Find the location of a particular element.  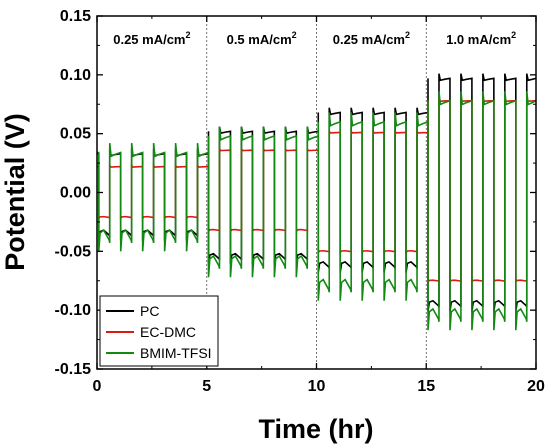

x-tick-label: 10 is located at coordinates (317, 386).